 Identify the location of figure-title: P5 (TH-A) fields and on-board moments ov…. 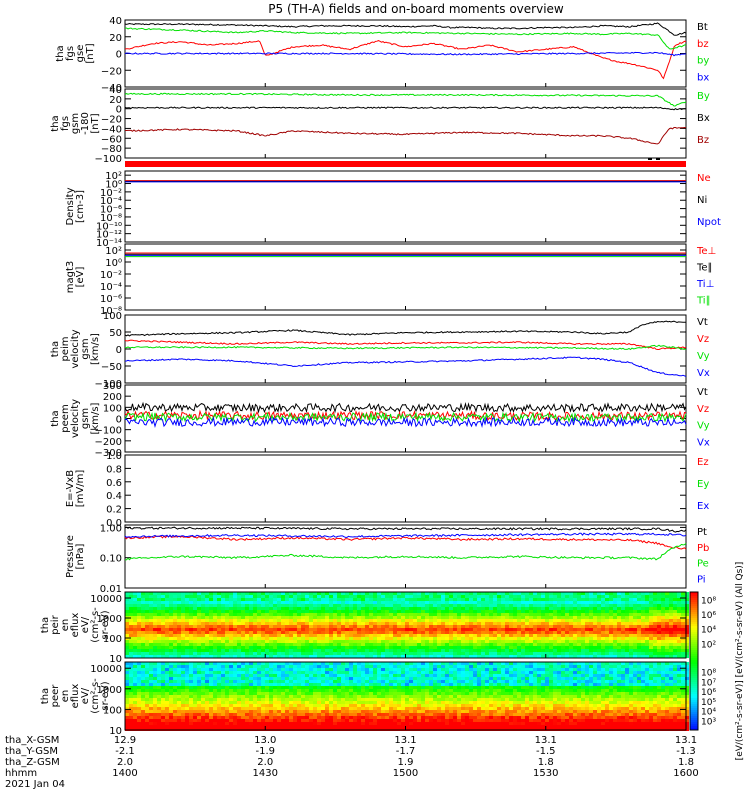
(416, 9).